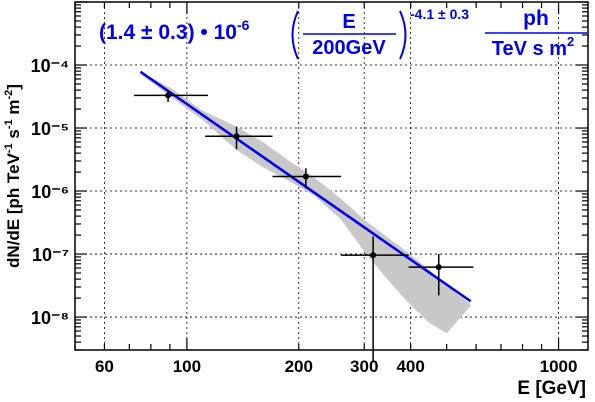 Image resolution: width=595 pixels, height=402 pixels. I want to click on formula-unit-numerator: ph, so click(536, 18).